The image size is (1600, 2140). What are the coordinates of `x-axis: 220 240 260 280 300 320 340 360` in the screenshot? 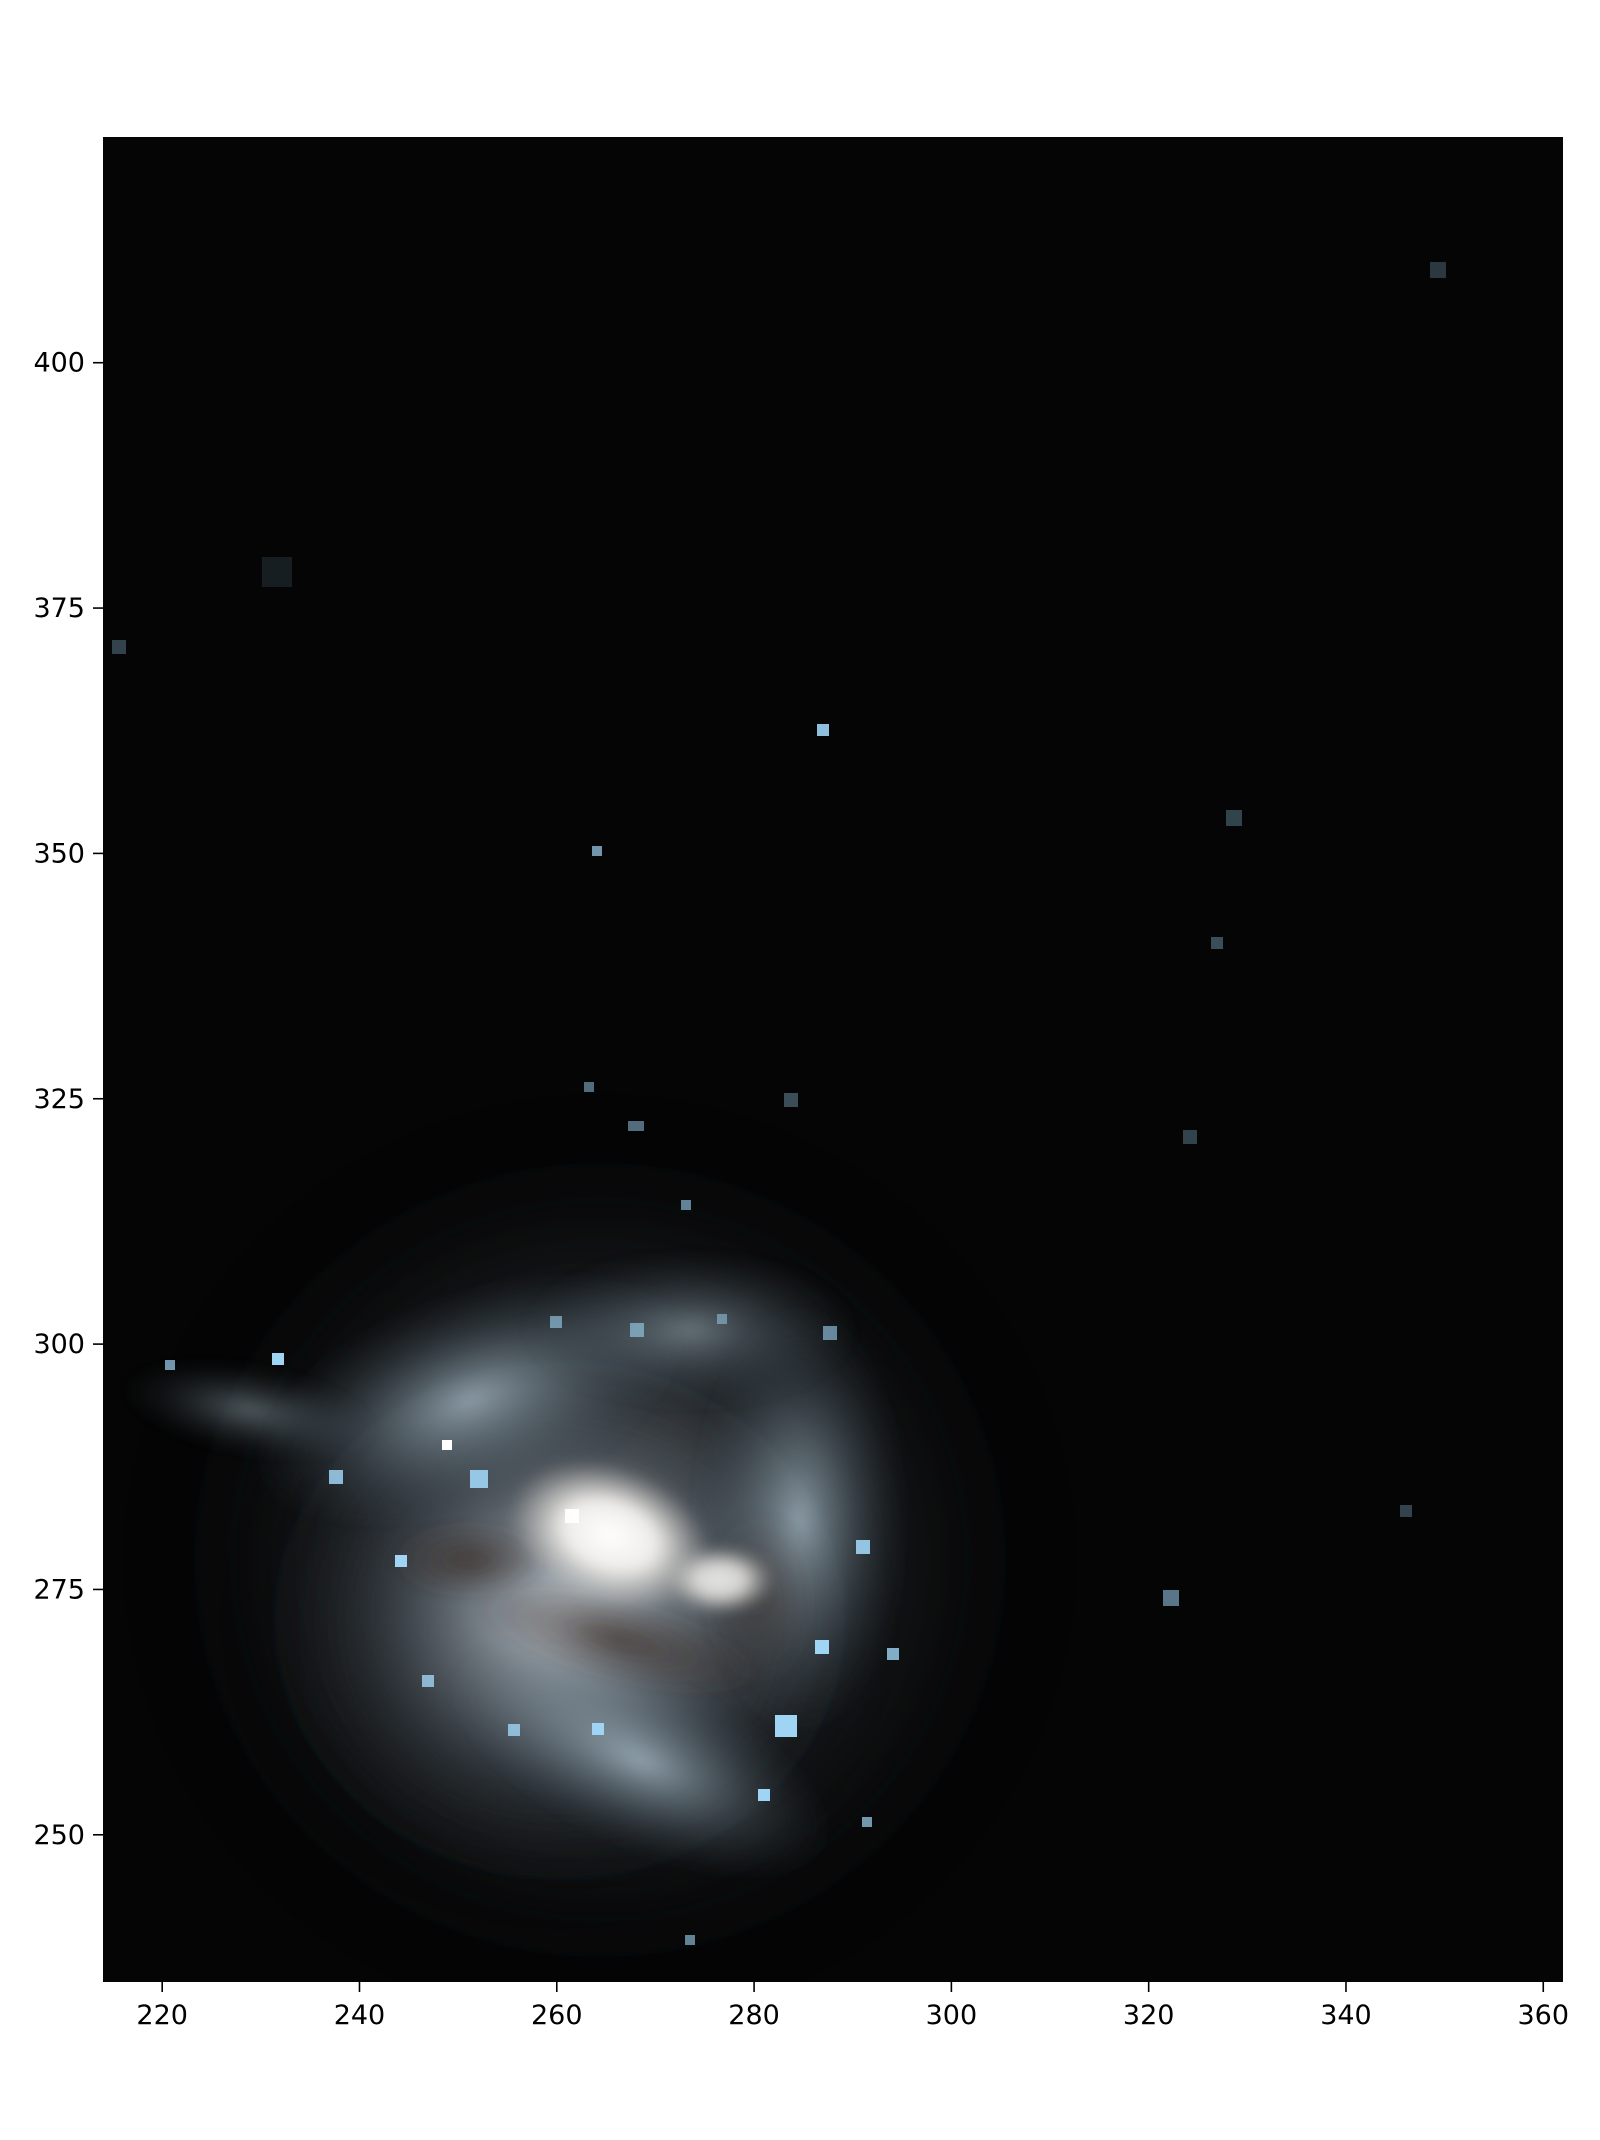 It's located at (852, 2006).